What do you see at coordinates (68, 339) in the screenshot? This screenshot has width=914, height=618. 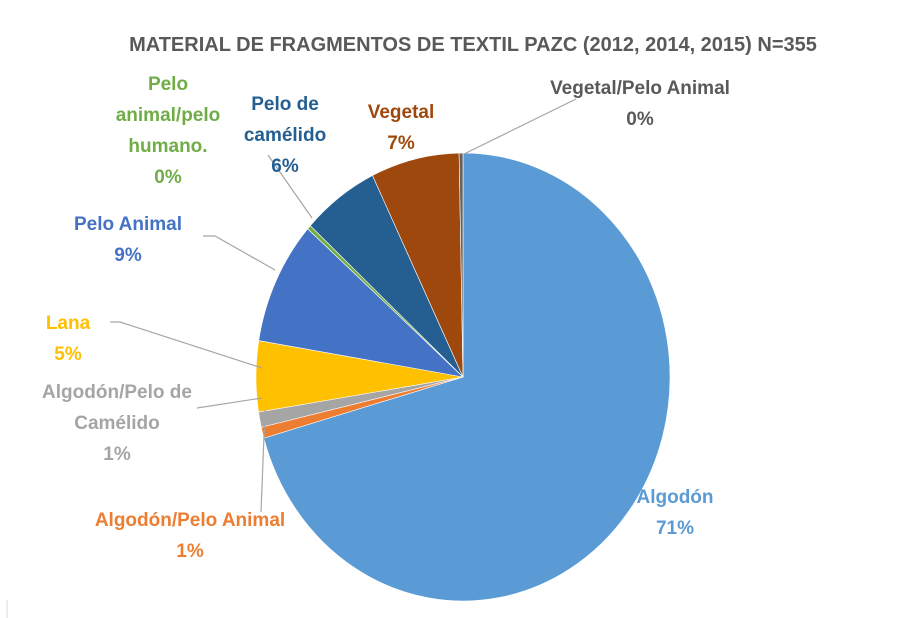 I see `slice-label: Lana 5%` at bounding box center [68, 339].